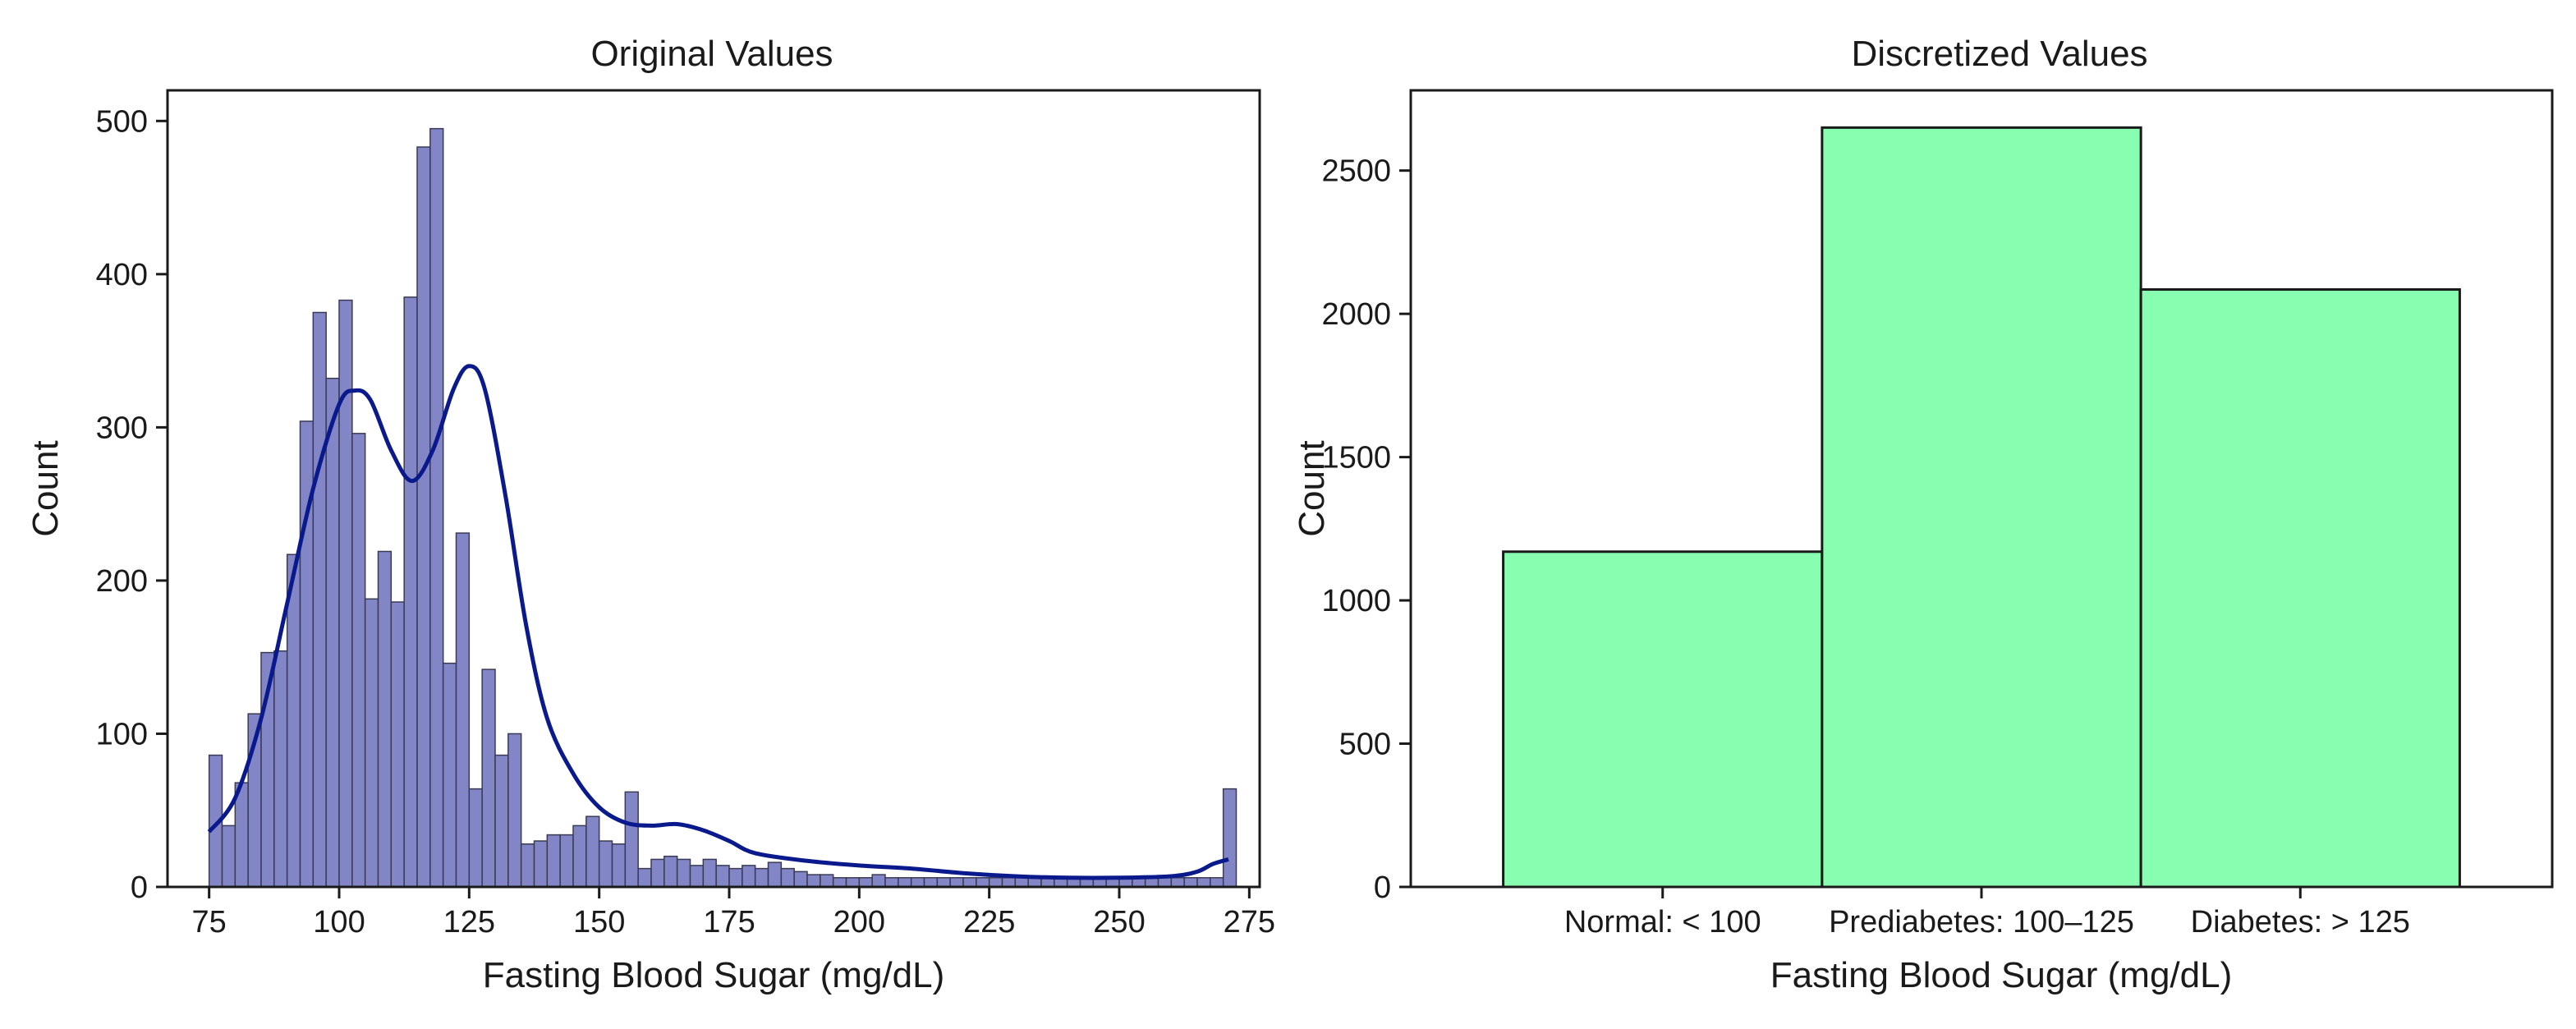 This screenshot has width=2576, height=1029. Describe the element at coordinates (339, 922) in the screenshot. I see `x-tick-label: 100` at that location.